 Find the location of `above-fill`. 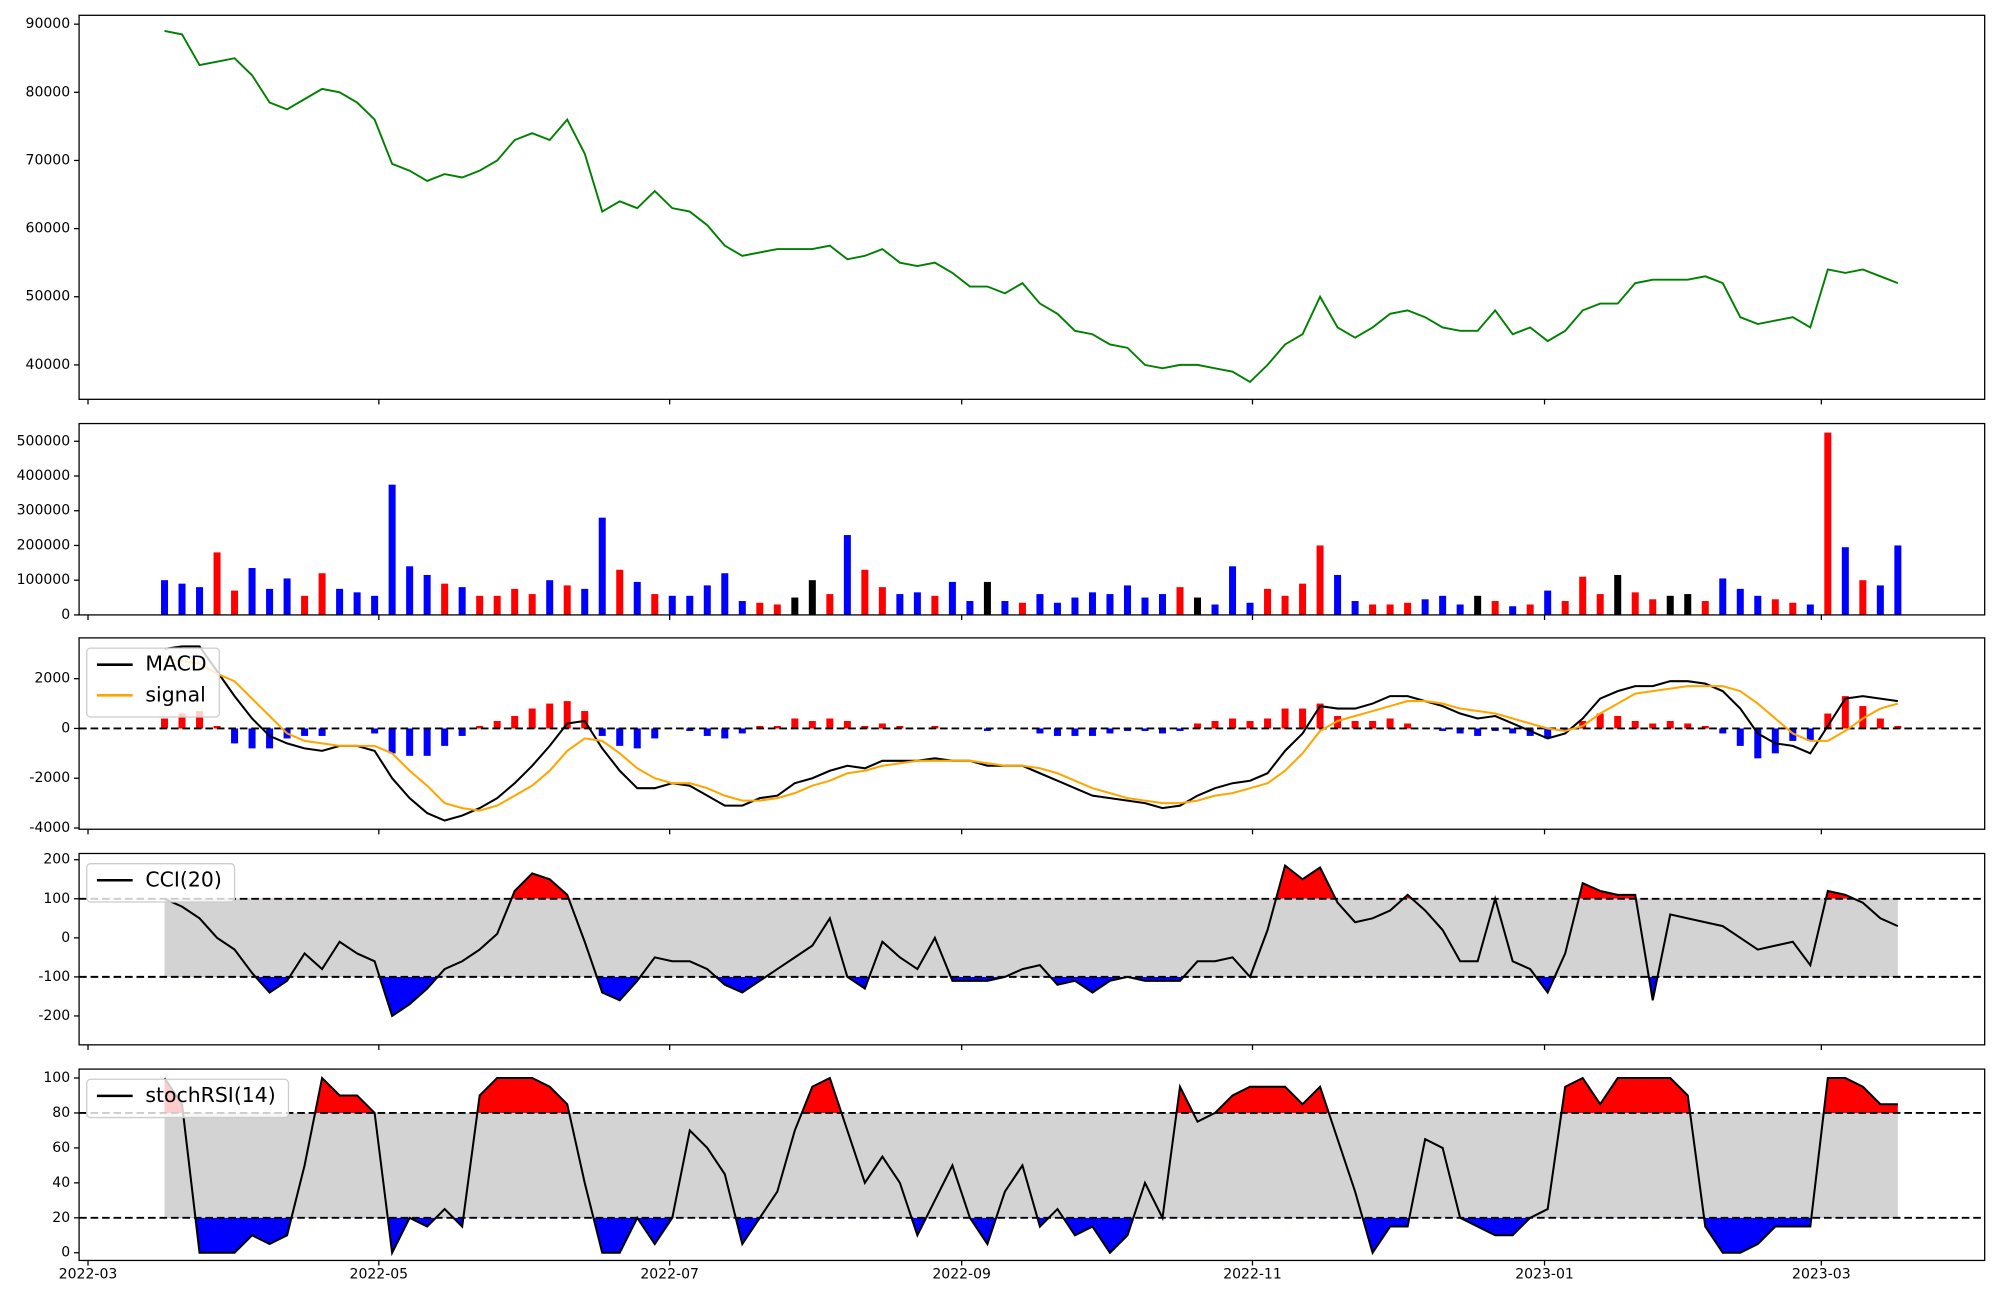

above-fill is located at coordinates (1031, 1095).